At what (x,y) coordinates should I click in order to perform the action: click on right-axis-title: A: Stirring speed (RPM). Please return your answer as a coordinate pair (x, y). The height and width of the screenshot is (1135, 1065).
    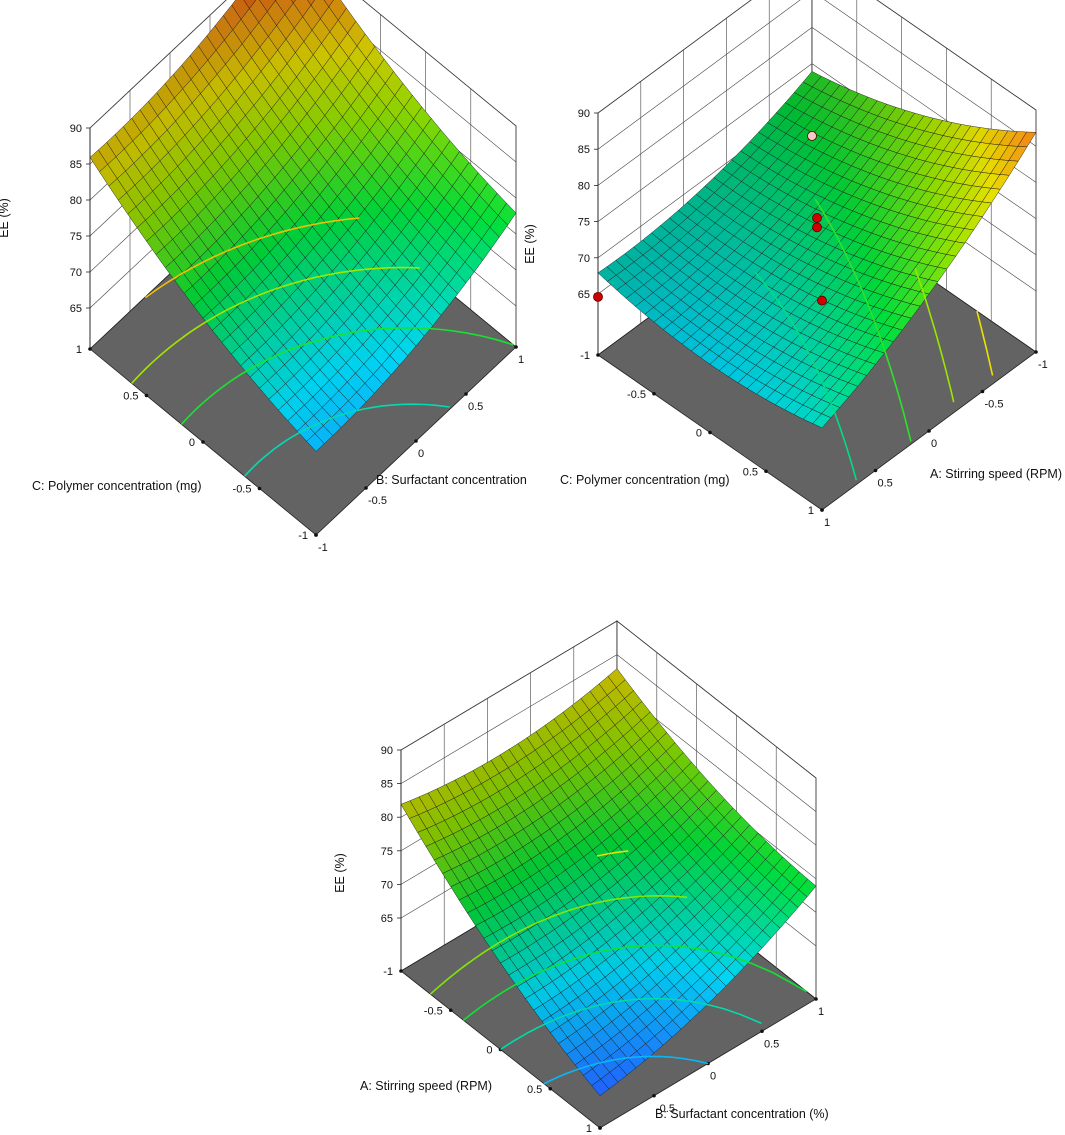
    Looking at the image, I should click on (996, 474).